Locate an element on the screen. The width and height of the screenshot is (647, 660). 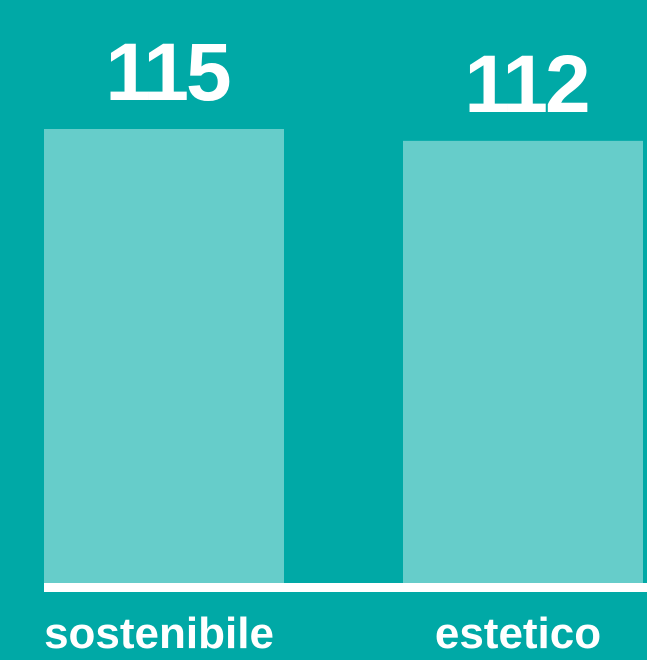
value-label-estetico: 112 is located at coordinates (526, 84).